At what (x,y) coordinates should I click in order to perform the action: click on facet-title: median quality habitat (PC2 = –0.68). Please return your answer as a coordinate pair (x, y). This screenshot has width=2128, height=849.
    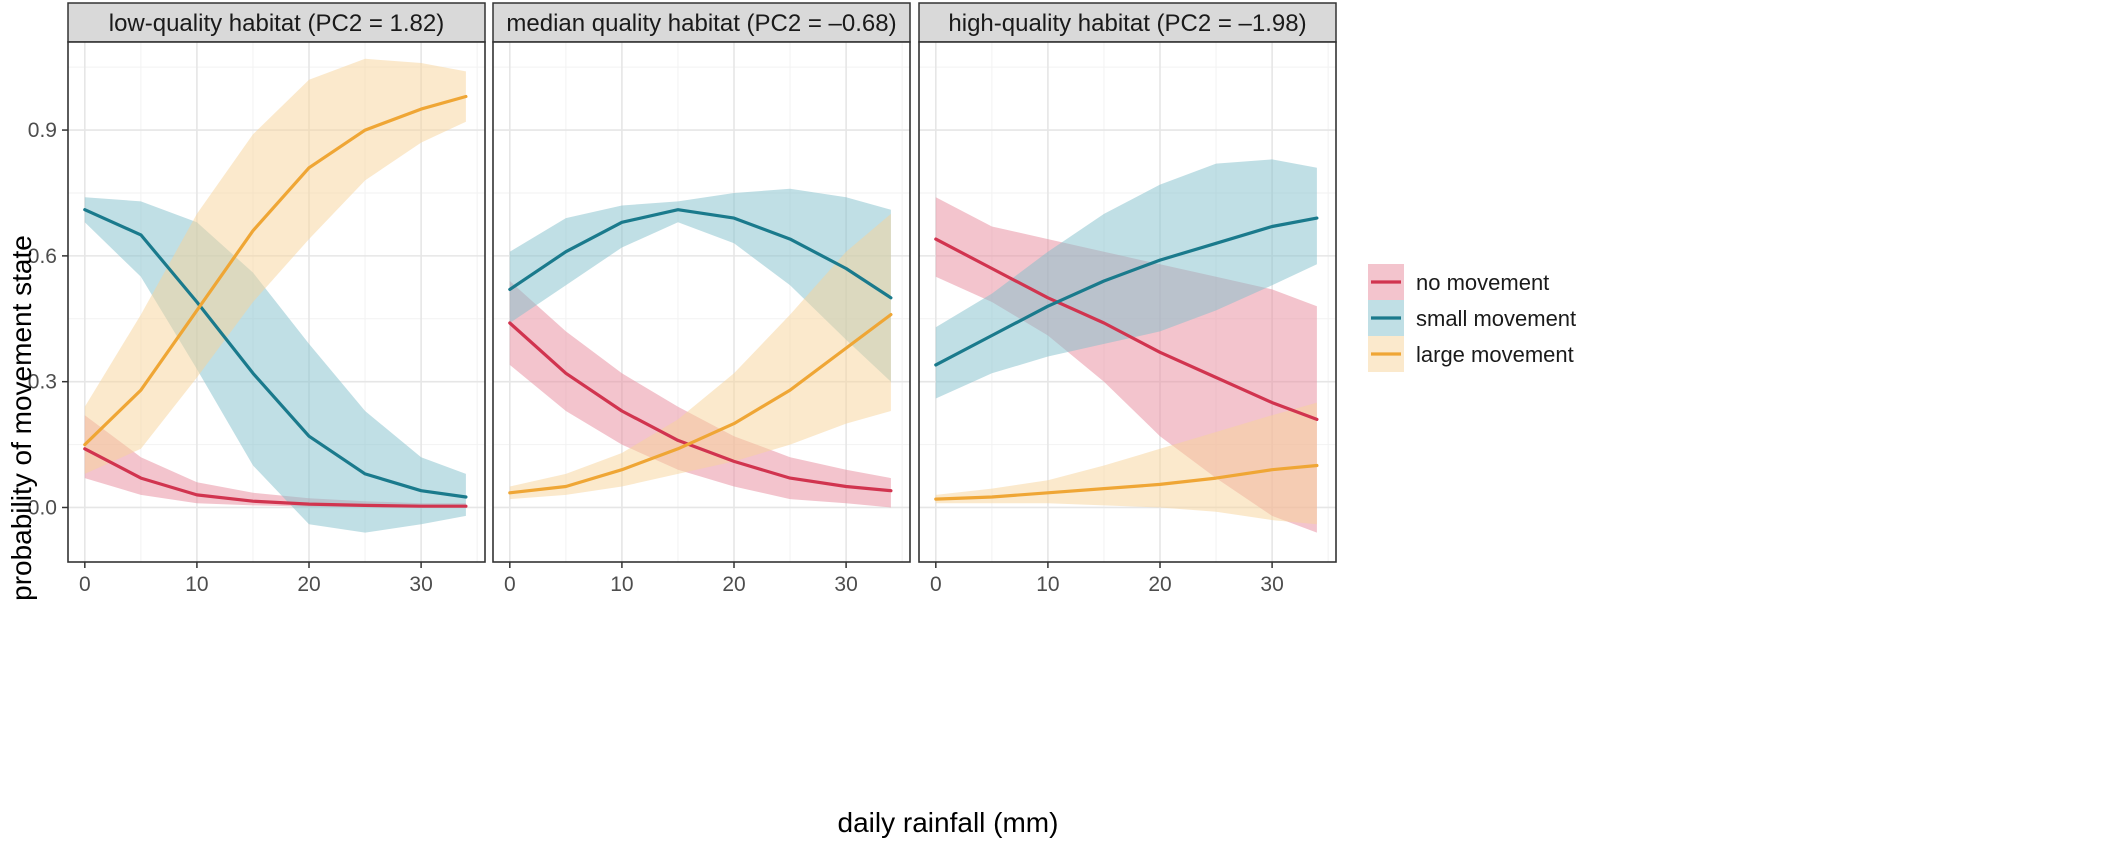
    Looking at the image, I should click on (701, 23).